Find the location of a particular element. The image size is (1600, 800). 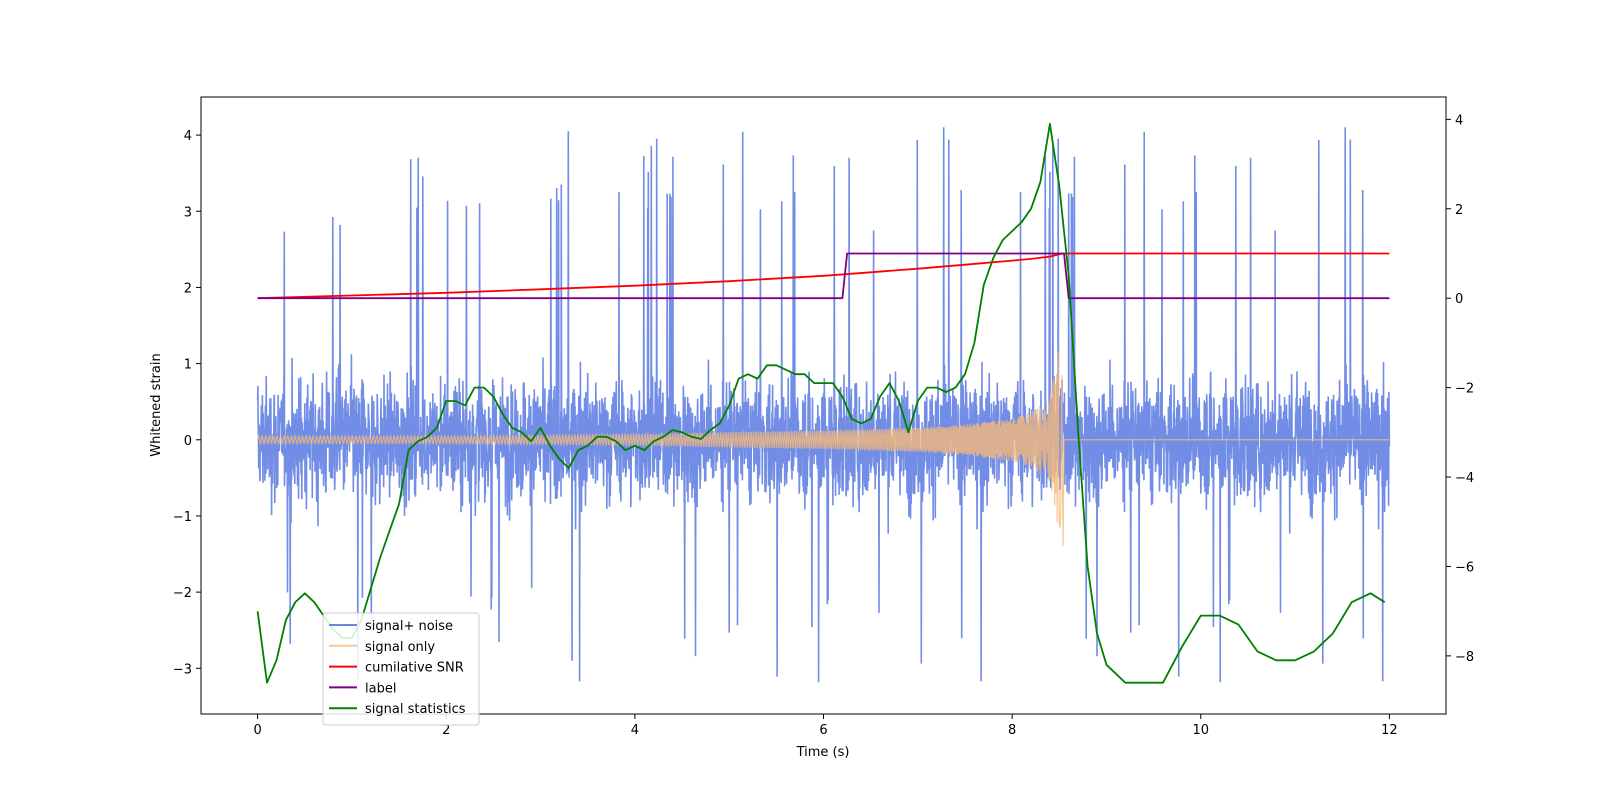

legend-label-signal-noise: signal+ noise is located at coordinates (409, 626).